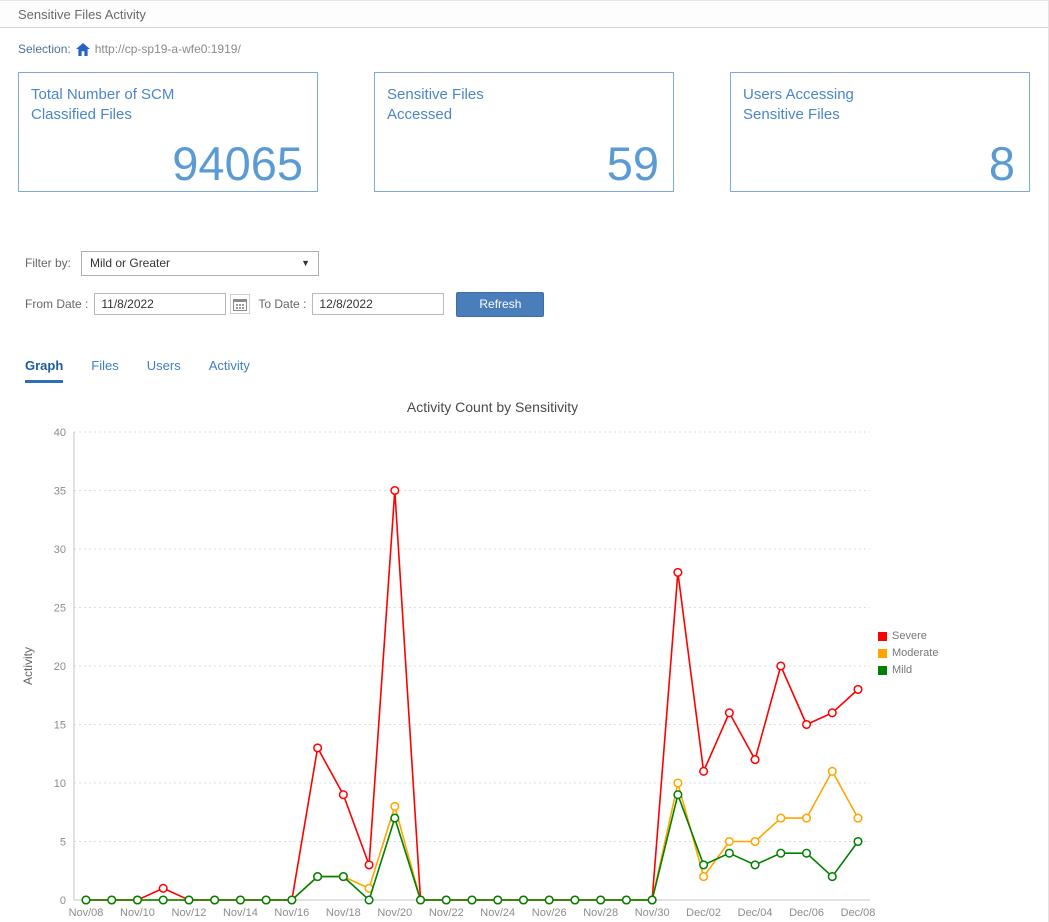 This screenshot has height=922, width=1049. What do you see at coordinates (394, 913) in the screenshot?
I see `svg-text: Nov/20` at bounding box center [394, 913].